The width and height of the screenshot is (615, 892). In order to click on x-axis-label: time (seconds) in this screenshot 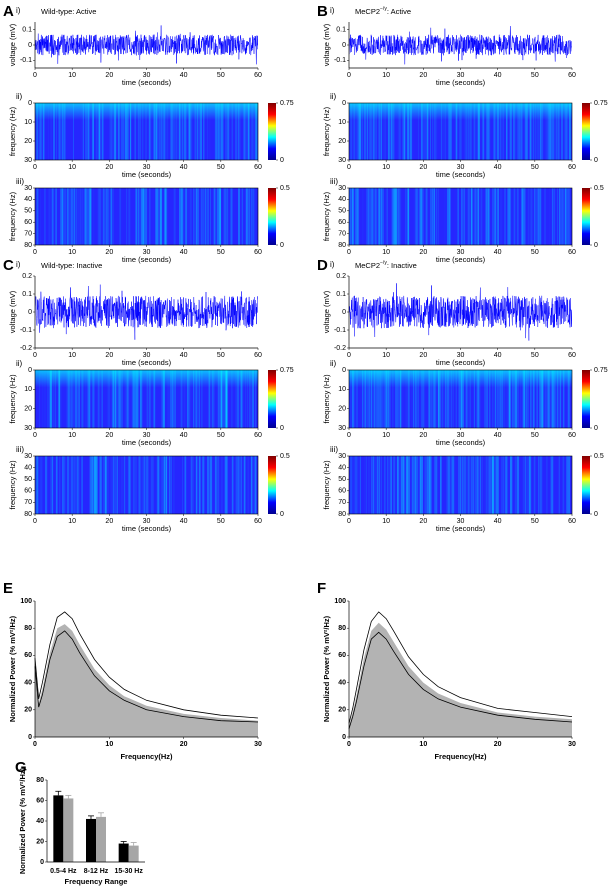, I will do `click(147, 528)`.